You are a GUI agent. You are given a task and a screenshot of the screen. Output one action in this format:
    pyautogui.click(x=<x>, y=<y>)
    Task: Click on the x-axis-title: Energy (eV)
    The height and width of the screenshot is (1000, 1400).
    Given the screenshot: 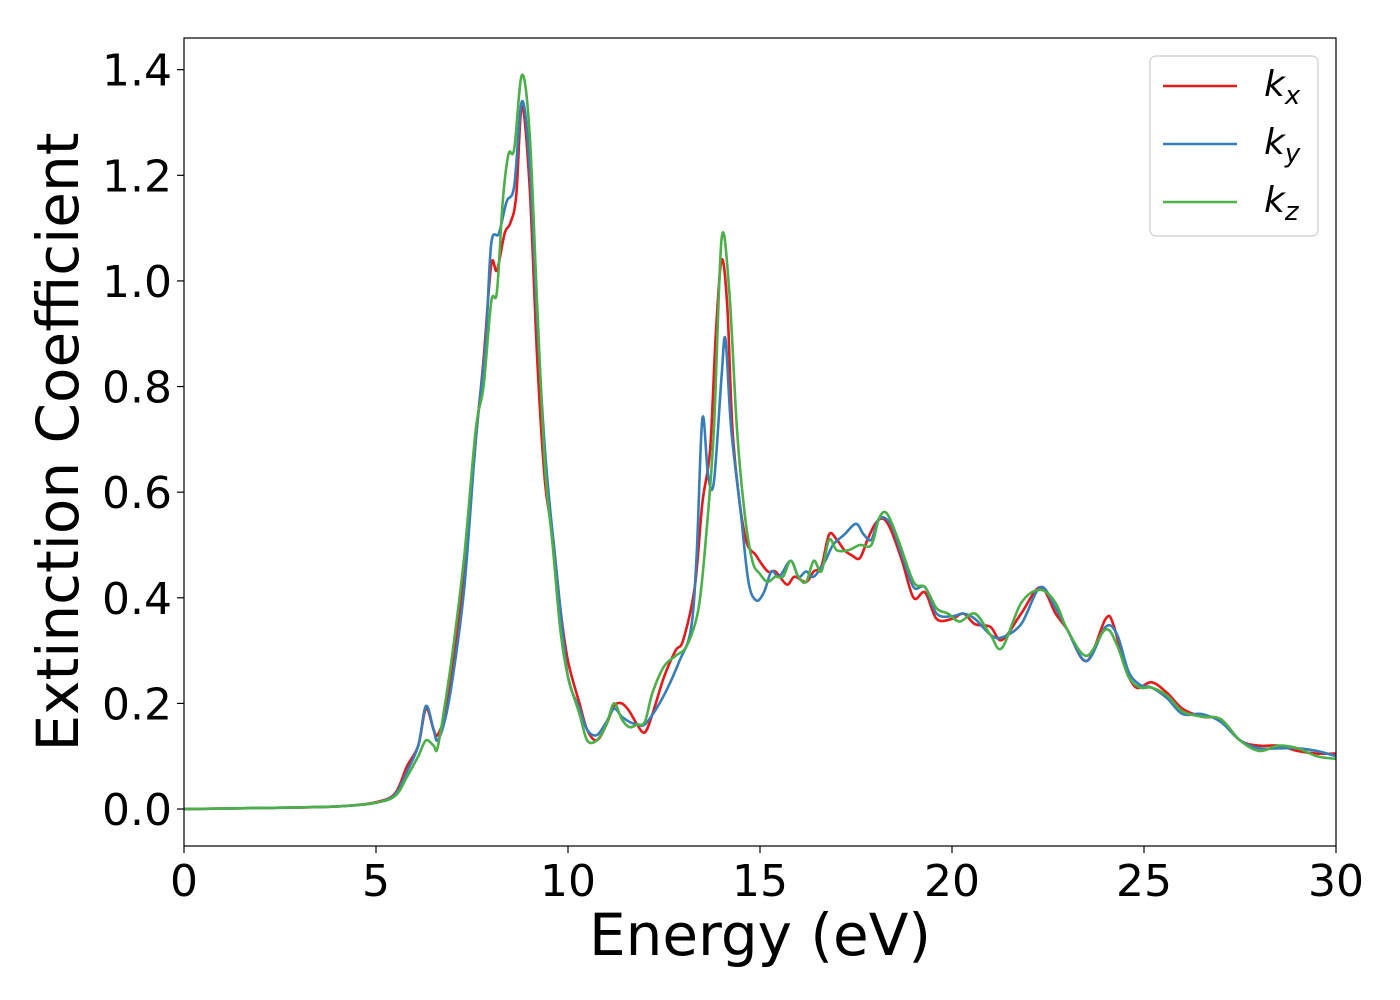 What is the action you would take?
    pyautogui.click(x=760, y=935)
    